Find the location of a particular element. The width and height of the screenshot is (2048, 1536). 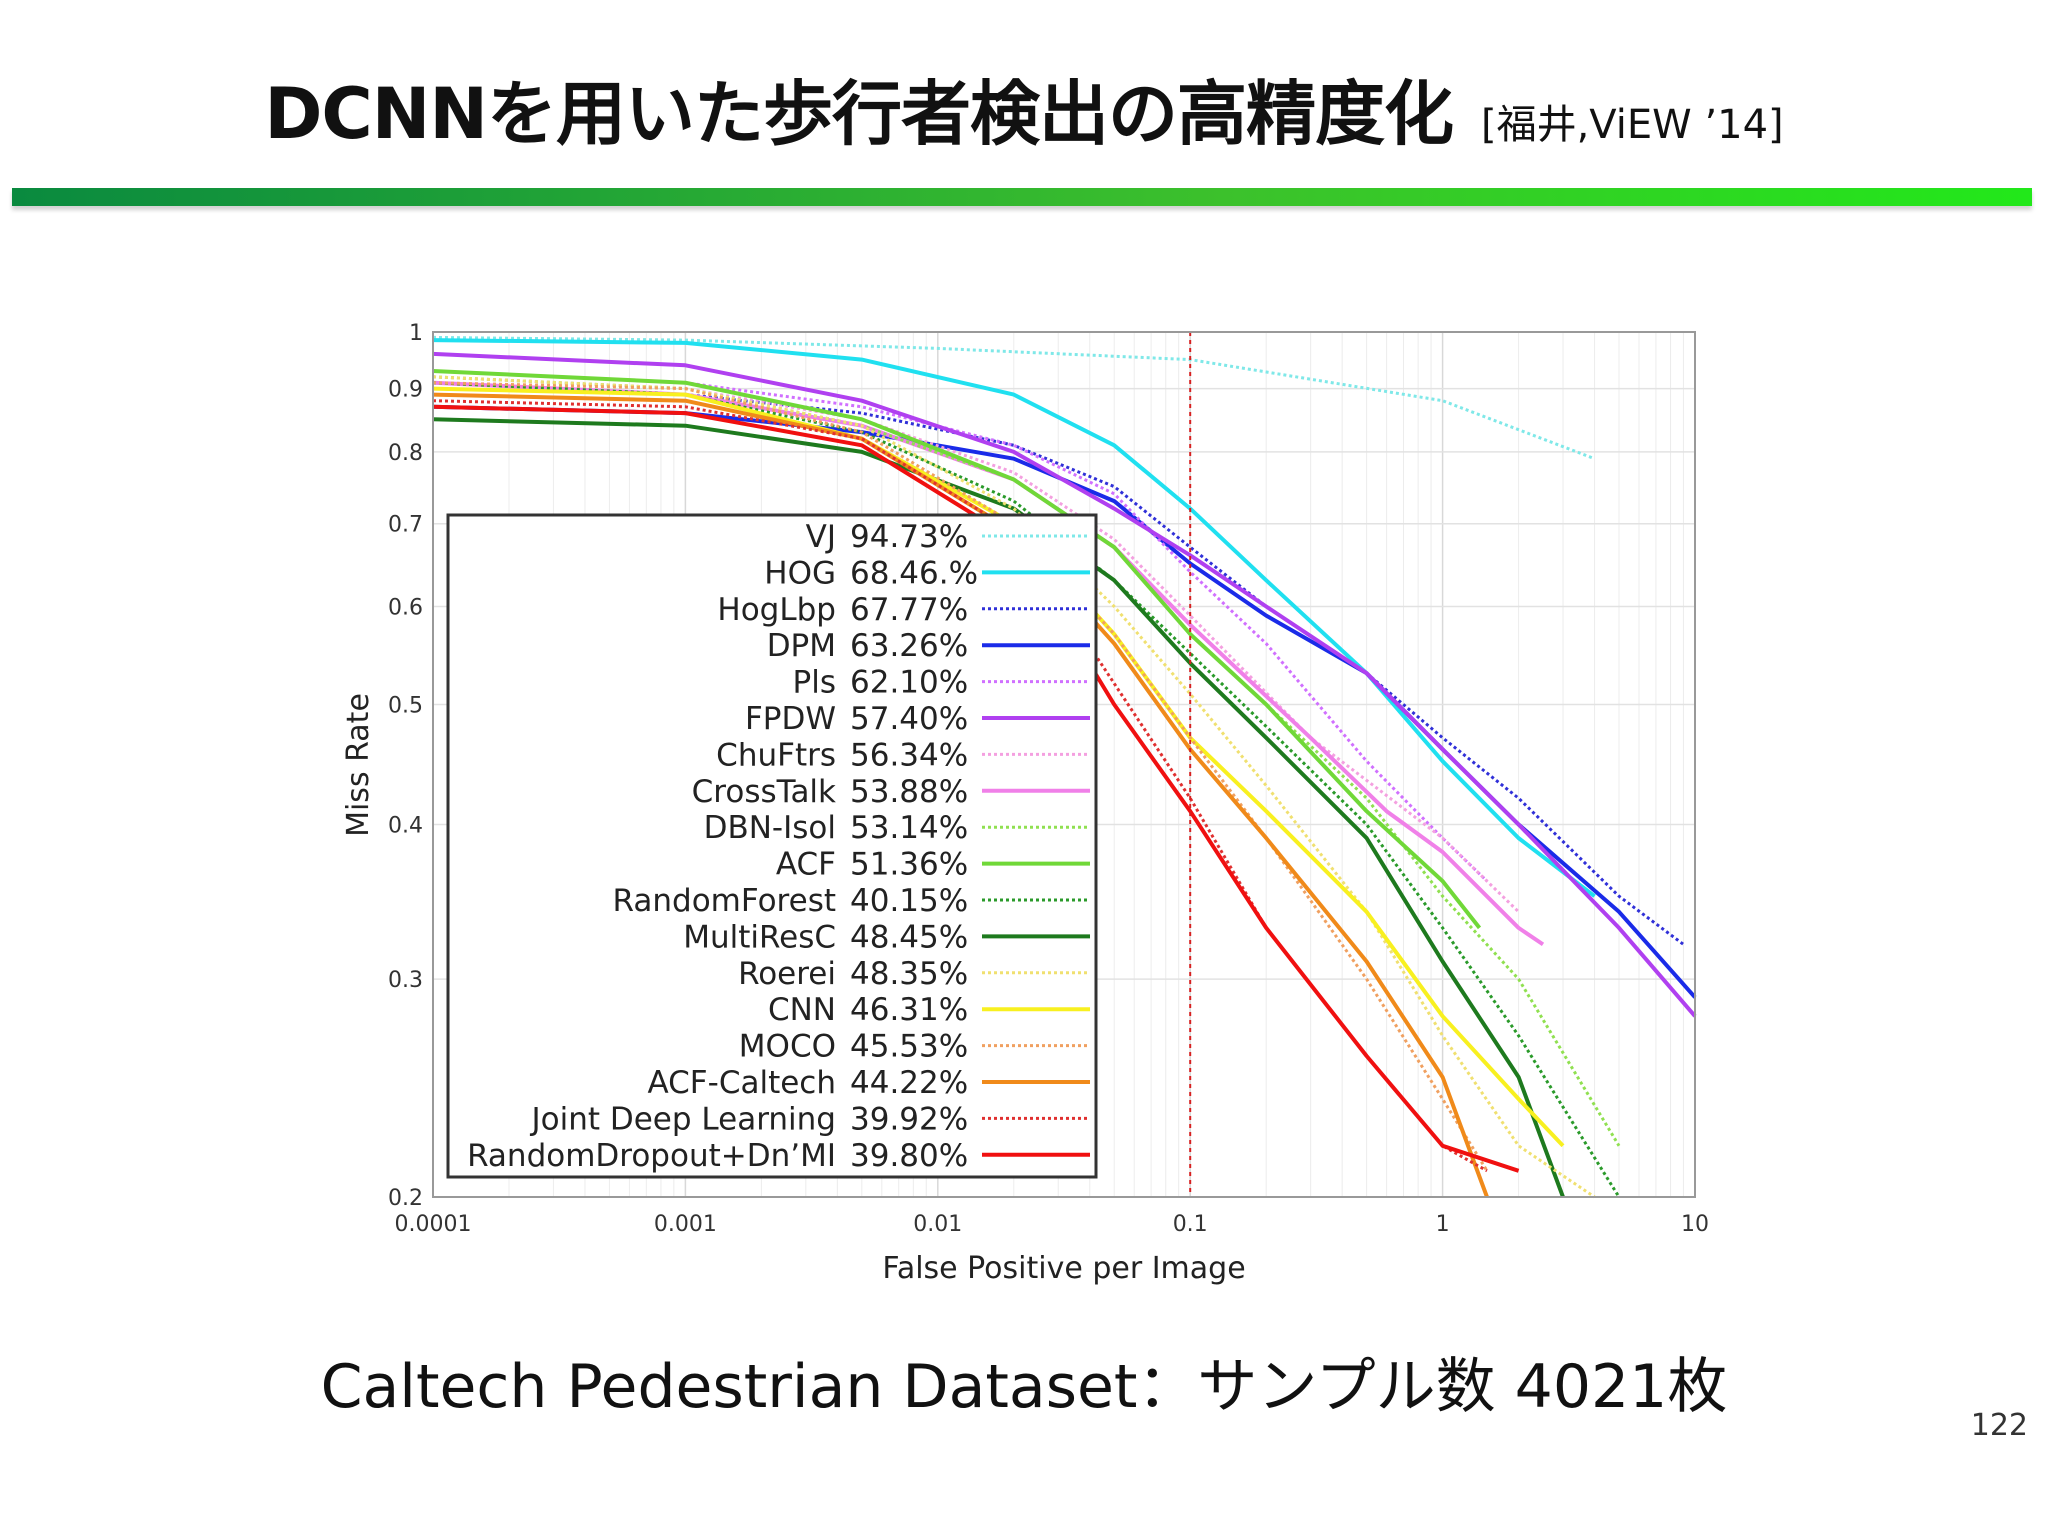

legend-entry-name: CrossTalk is located at coordinates (764, 792).